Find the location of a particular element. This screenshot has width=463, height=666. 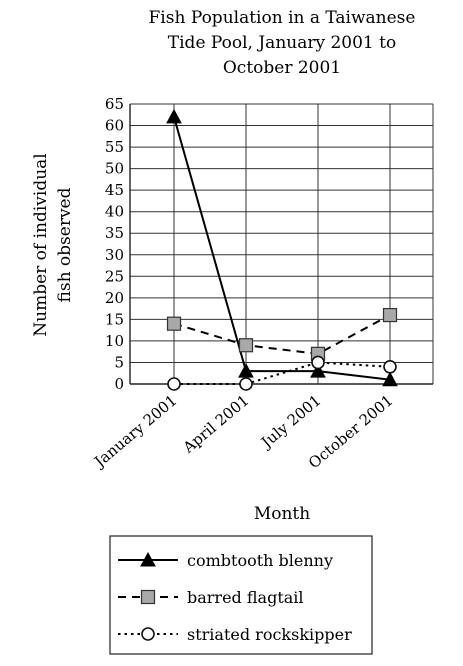

y-tick-label-15: 15 is located at coordinates (114, 319).